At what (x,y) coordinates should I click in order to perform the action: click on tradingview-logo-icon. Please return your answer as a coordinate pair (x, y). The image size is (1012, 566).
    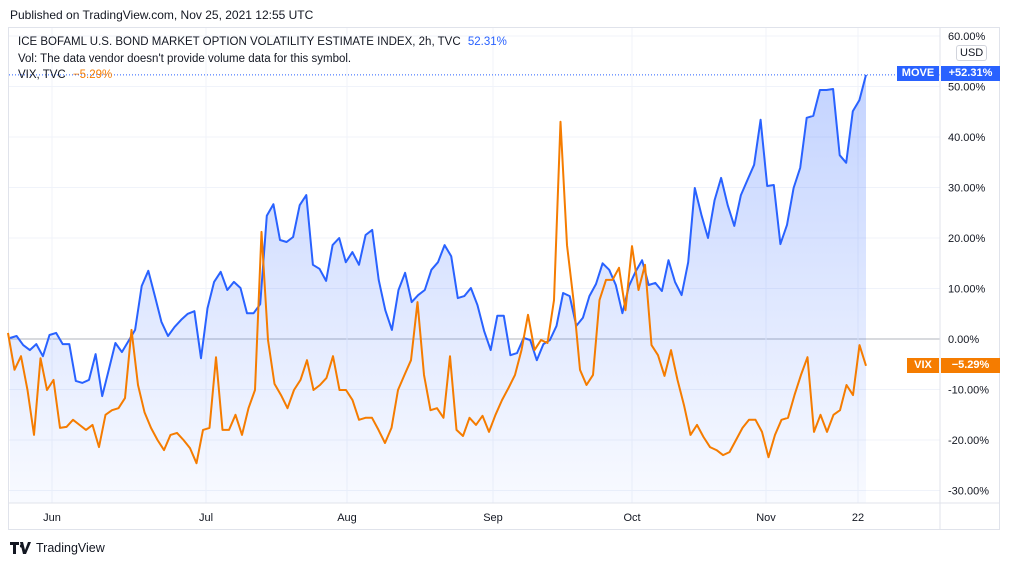
    Looking at the image, I should click on (20, 548).